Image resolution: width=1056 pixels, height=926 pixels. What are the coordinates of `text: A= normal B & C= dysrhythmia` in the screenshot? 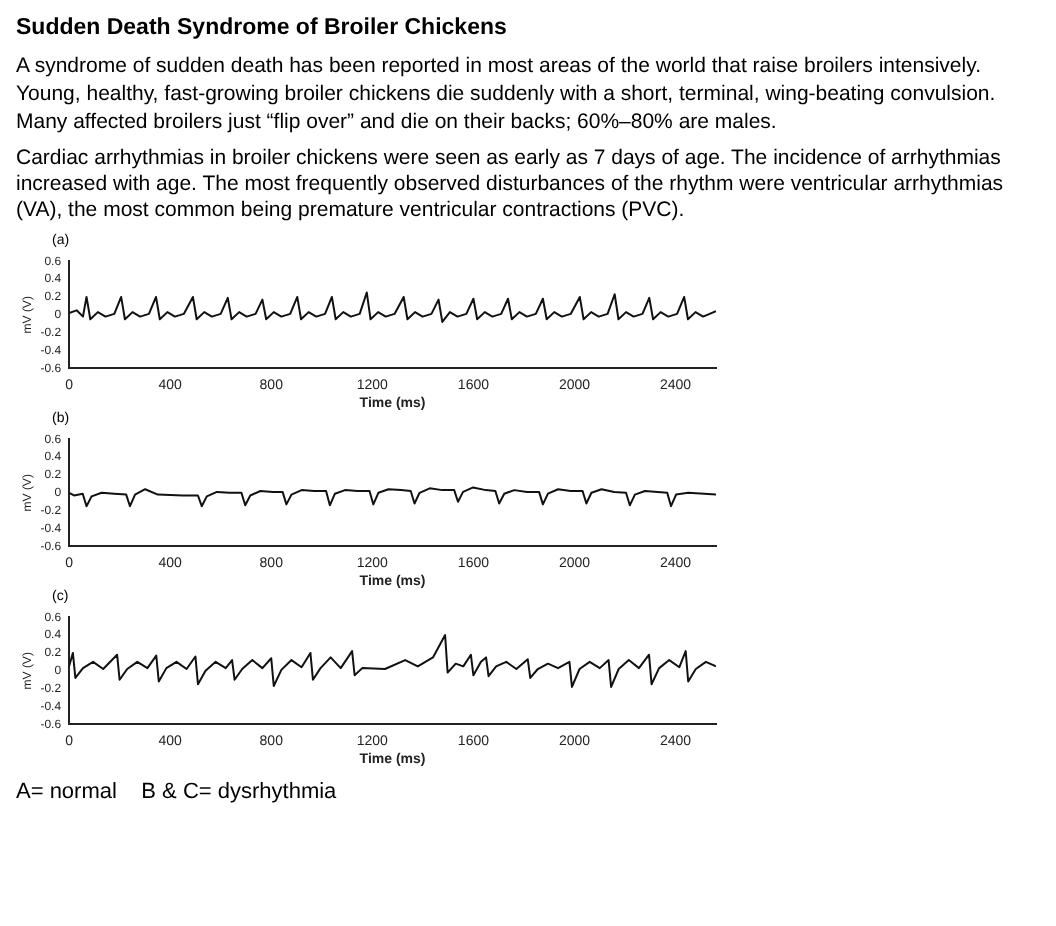 It's located at (177, 792).